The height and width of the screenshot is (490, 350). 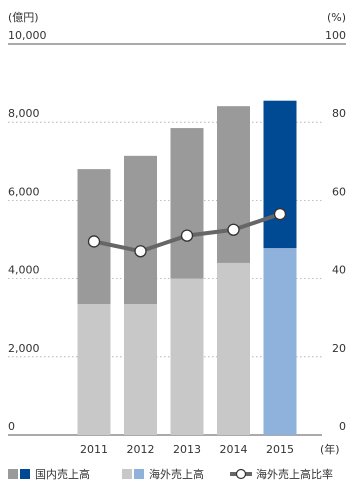 What do you see at coordinates (335, 231) in the screenshot?
I see `right-axis-ticks: 0 20 40 60 80 100` at bounding box center [335, 231].